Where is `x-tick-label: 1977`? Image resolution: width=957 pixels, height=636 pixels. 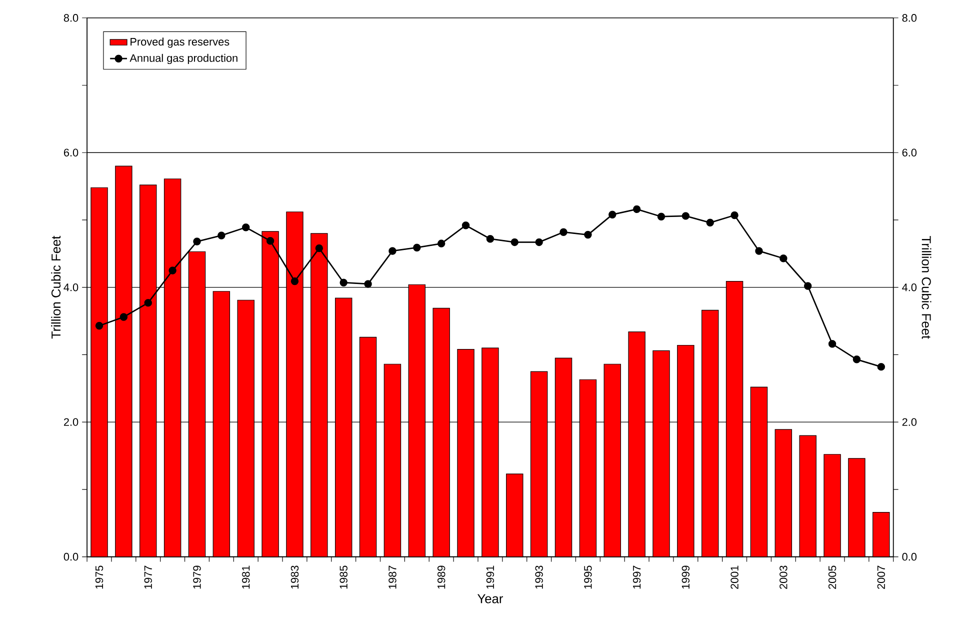 x-tick-label: 1977 is located at coordinates (148, 577).